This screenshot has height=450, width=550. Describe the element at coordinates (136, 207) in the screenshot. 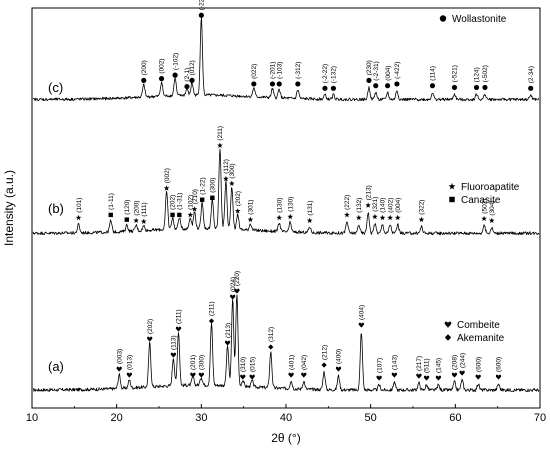

I see `hkl-label: (200)` at that location.